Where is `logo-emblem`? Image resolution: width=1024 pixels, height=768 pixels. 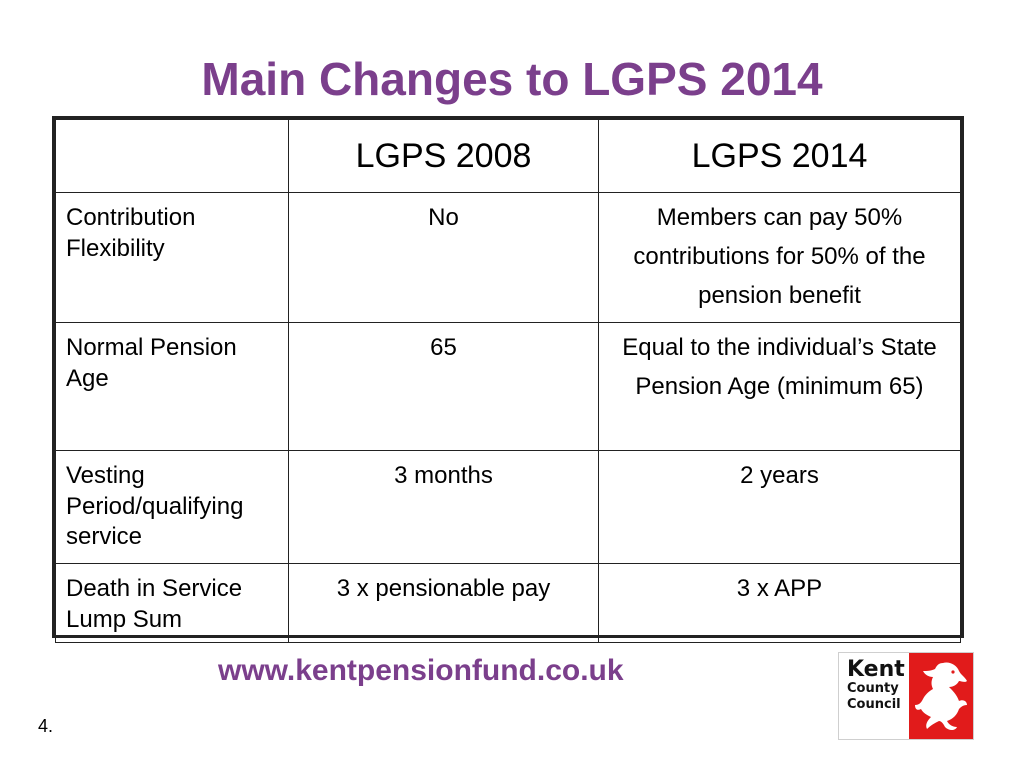
logo-emblem is located at coordinates (941, 696).